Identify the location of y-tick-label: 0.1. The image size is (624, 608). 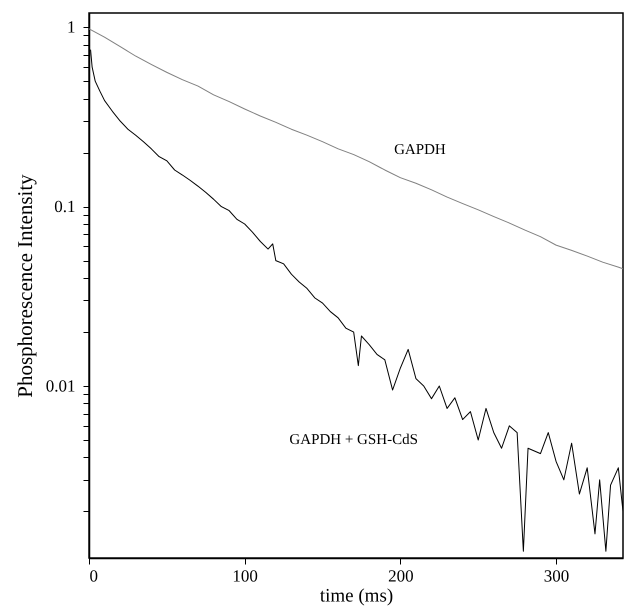
(65, 206).